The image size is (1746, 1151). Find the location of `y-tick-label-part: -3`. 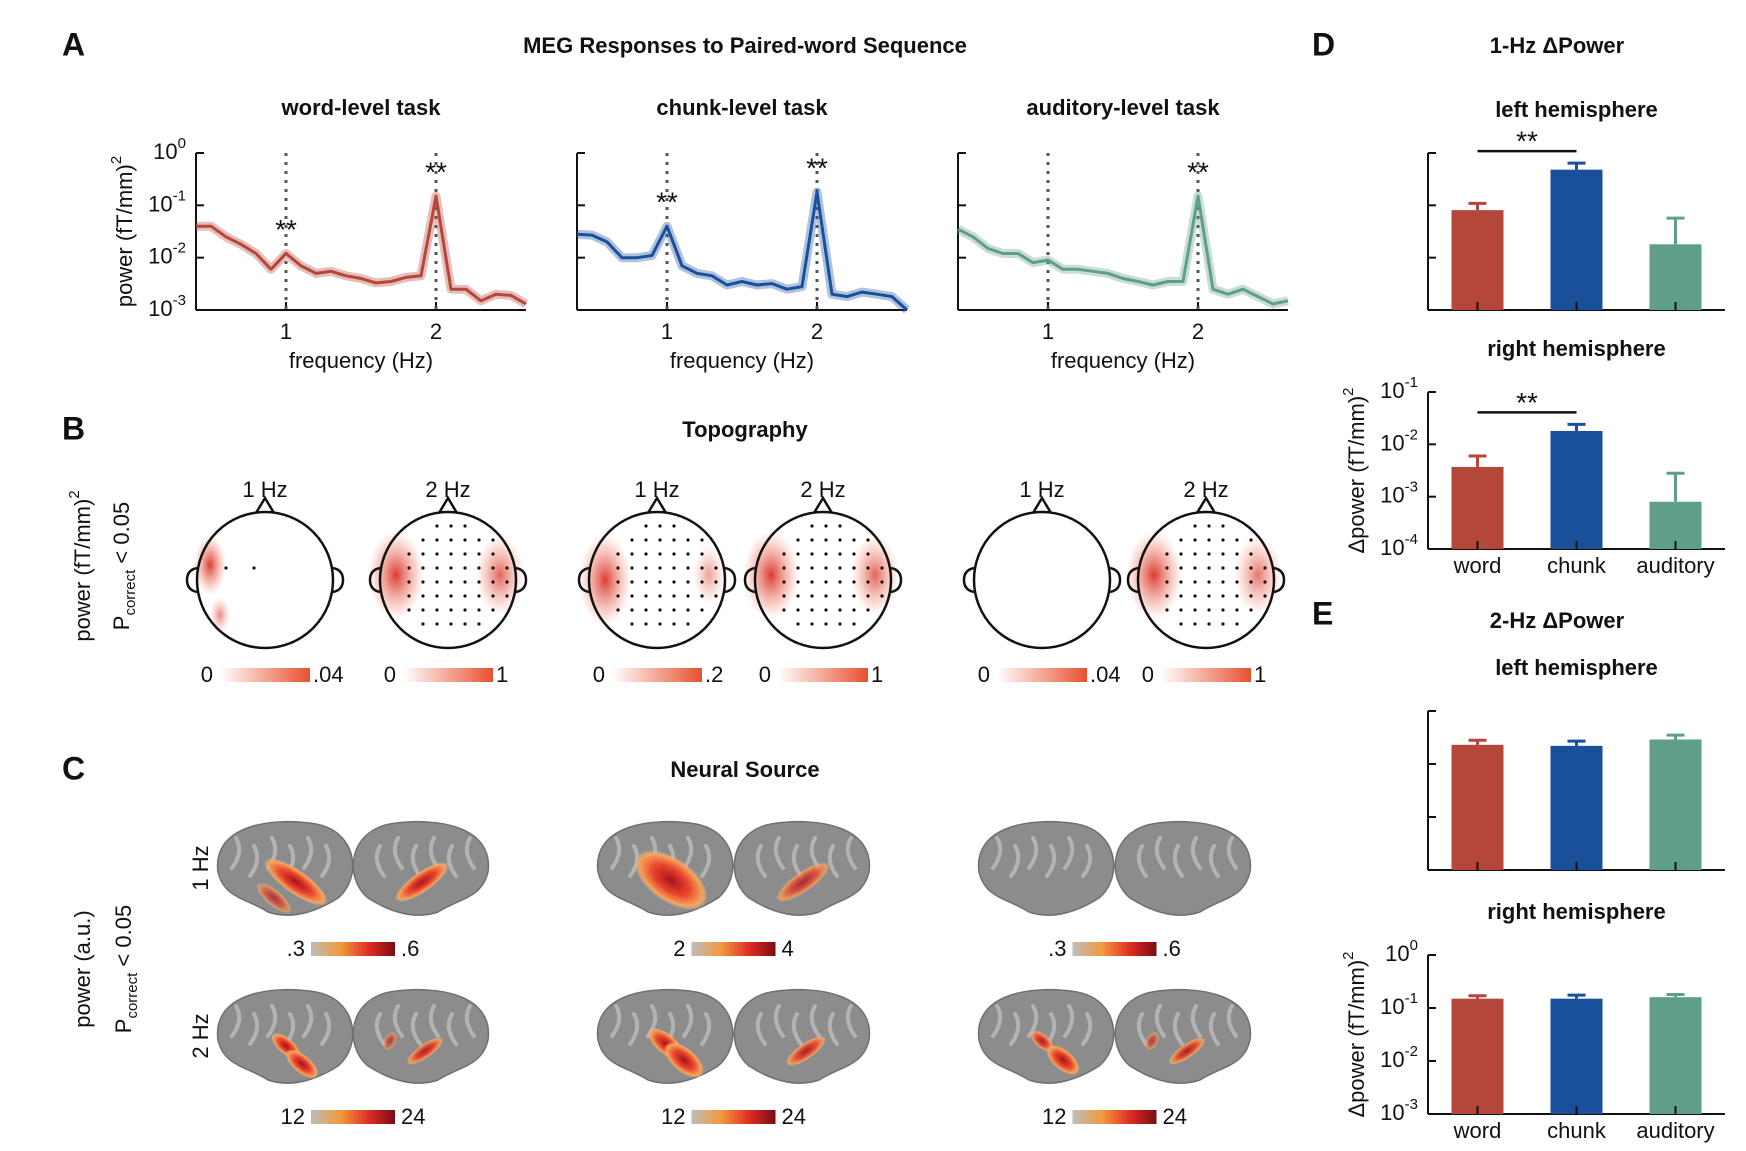

y-tick-label-part: -3 is located at coordinates (1411, 1104).